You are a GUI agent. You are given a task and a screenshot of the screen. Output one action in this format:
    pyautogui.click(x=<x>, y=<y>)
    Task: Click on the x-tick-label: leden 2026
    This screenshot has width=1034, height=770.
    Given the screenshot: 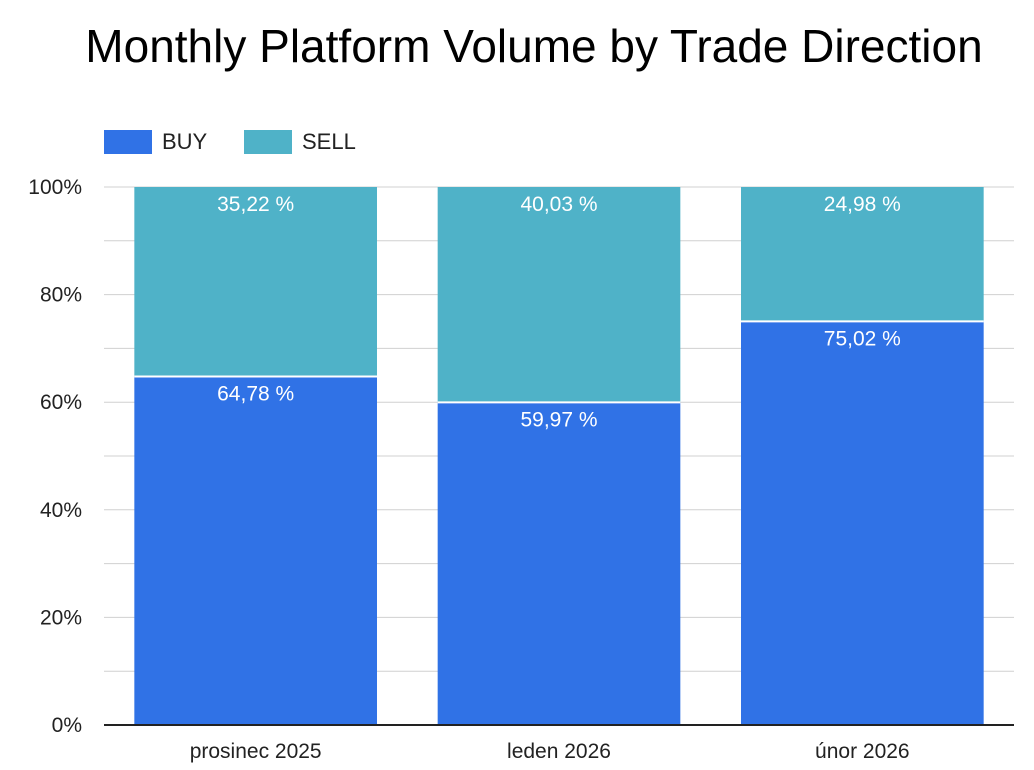 What is the action you would take?
    pyautogui.click(x=559, y=751)
    